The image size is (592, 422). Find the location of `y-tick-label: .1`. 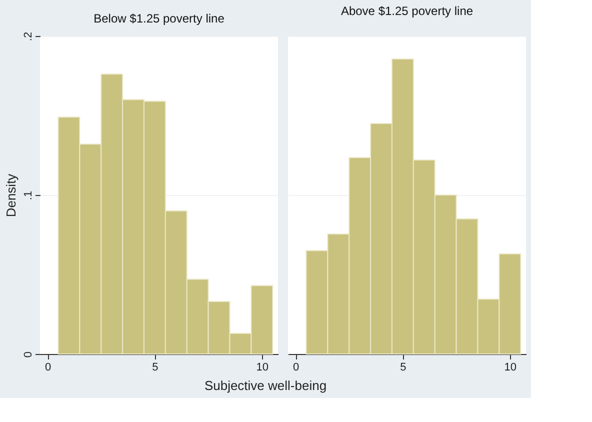

y-tick-label: .1 is located at coordinates (28, 195).